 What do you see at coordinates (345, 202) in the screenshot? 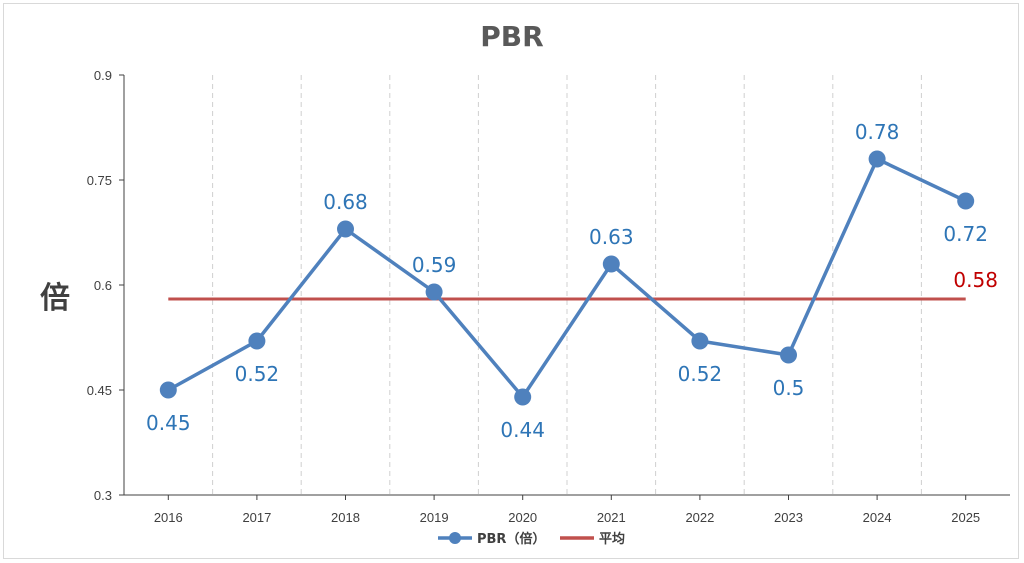
I see `pbr-data-label: 0.68` at bounding box center [345, 202].